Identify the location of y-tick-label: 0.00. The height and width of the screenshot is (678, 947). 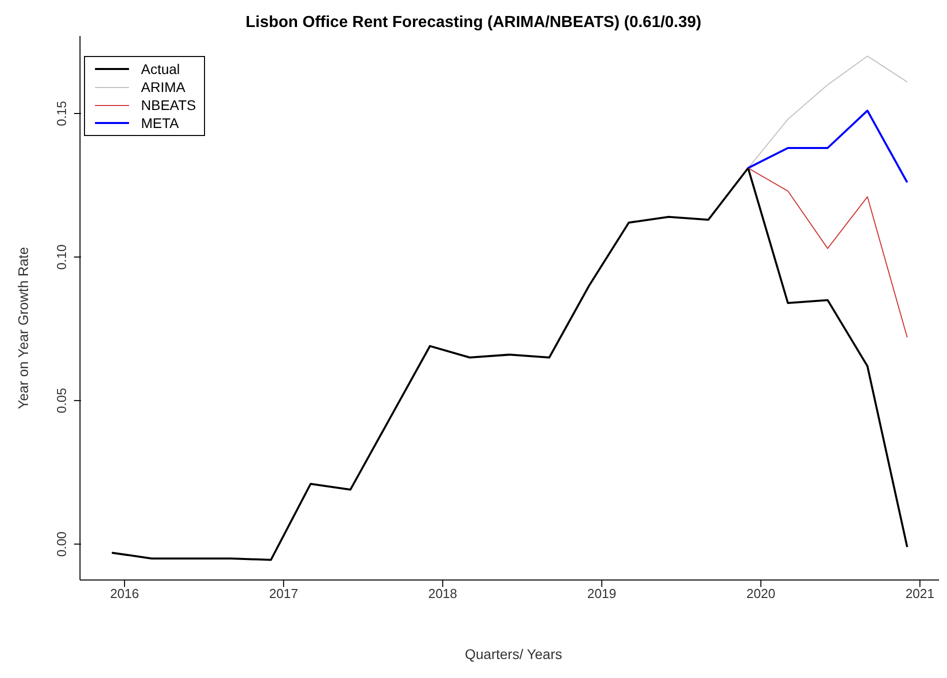
(61, 544).